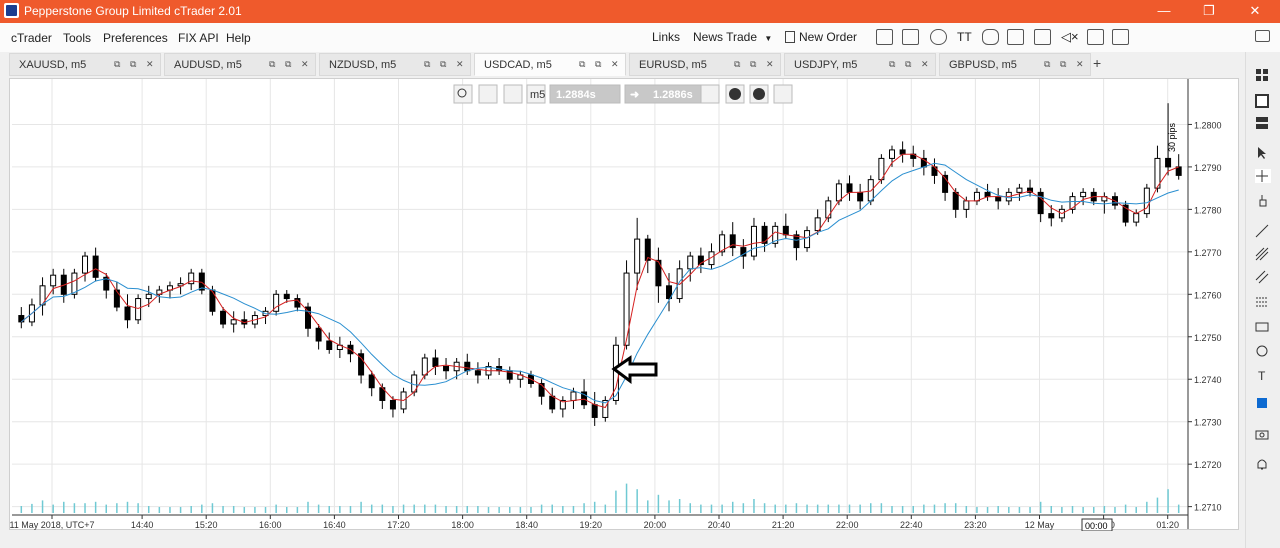 The width and height of the screenshot is (1280, 548). Describe the element at coordinates (1263, 123) in the screenshot. I see `split-chart-icon` at that location.